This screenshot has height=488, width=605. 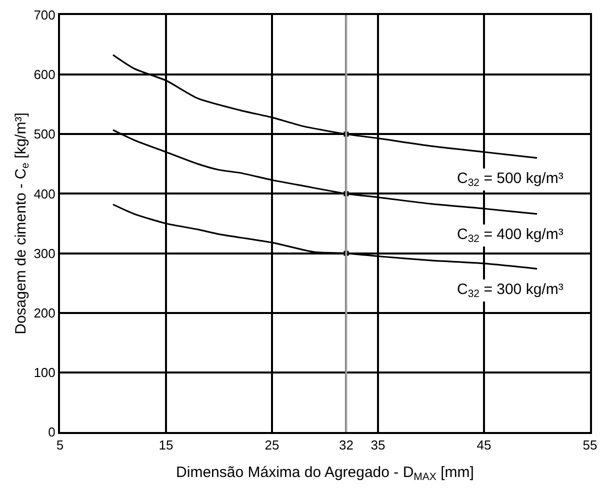 What do you see at coordinates (325, 474) in the screenshot?
I see `x-axis-title: Dimensão Máxima do Agregado - D$_{MAX}$ [mm]` at bounding box center [325, 474].